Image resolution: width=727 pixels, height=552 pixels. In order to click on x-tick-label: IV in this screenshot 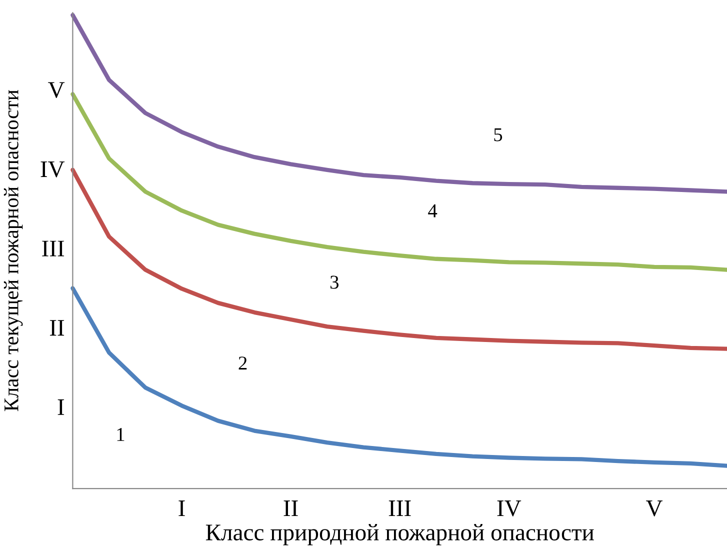, I will do `click(509, 508)`.